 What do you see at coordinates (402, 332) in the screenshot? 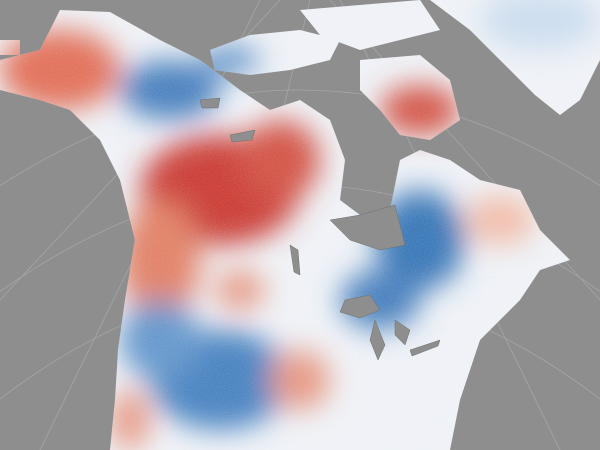
I see `lake-huron` at bounding box center [402, 332].